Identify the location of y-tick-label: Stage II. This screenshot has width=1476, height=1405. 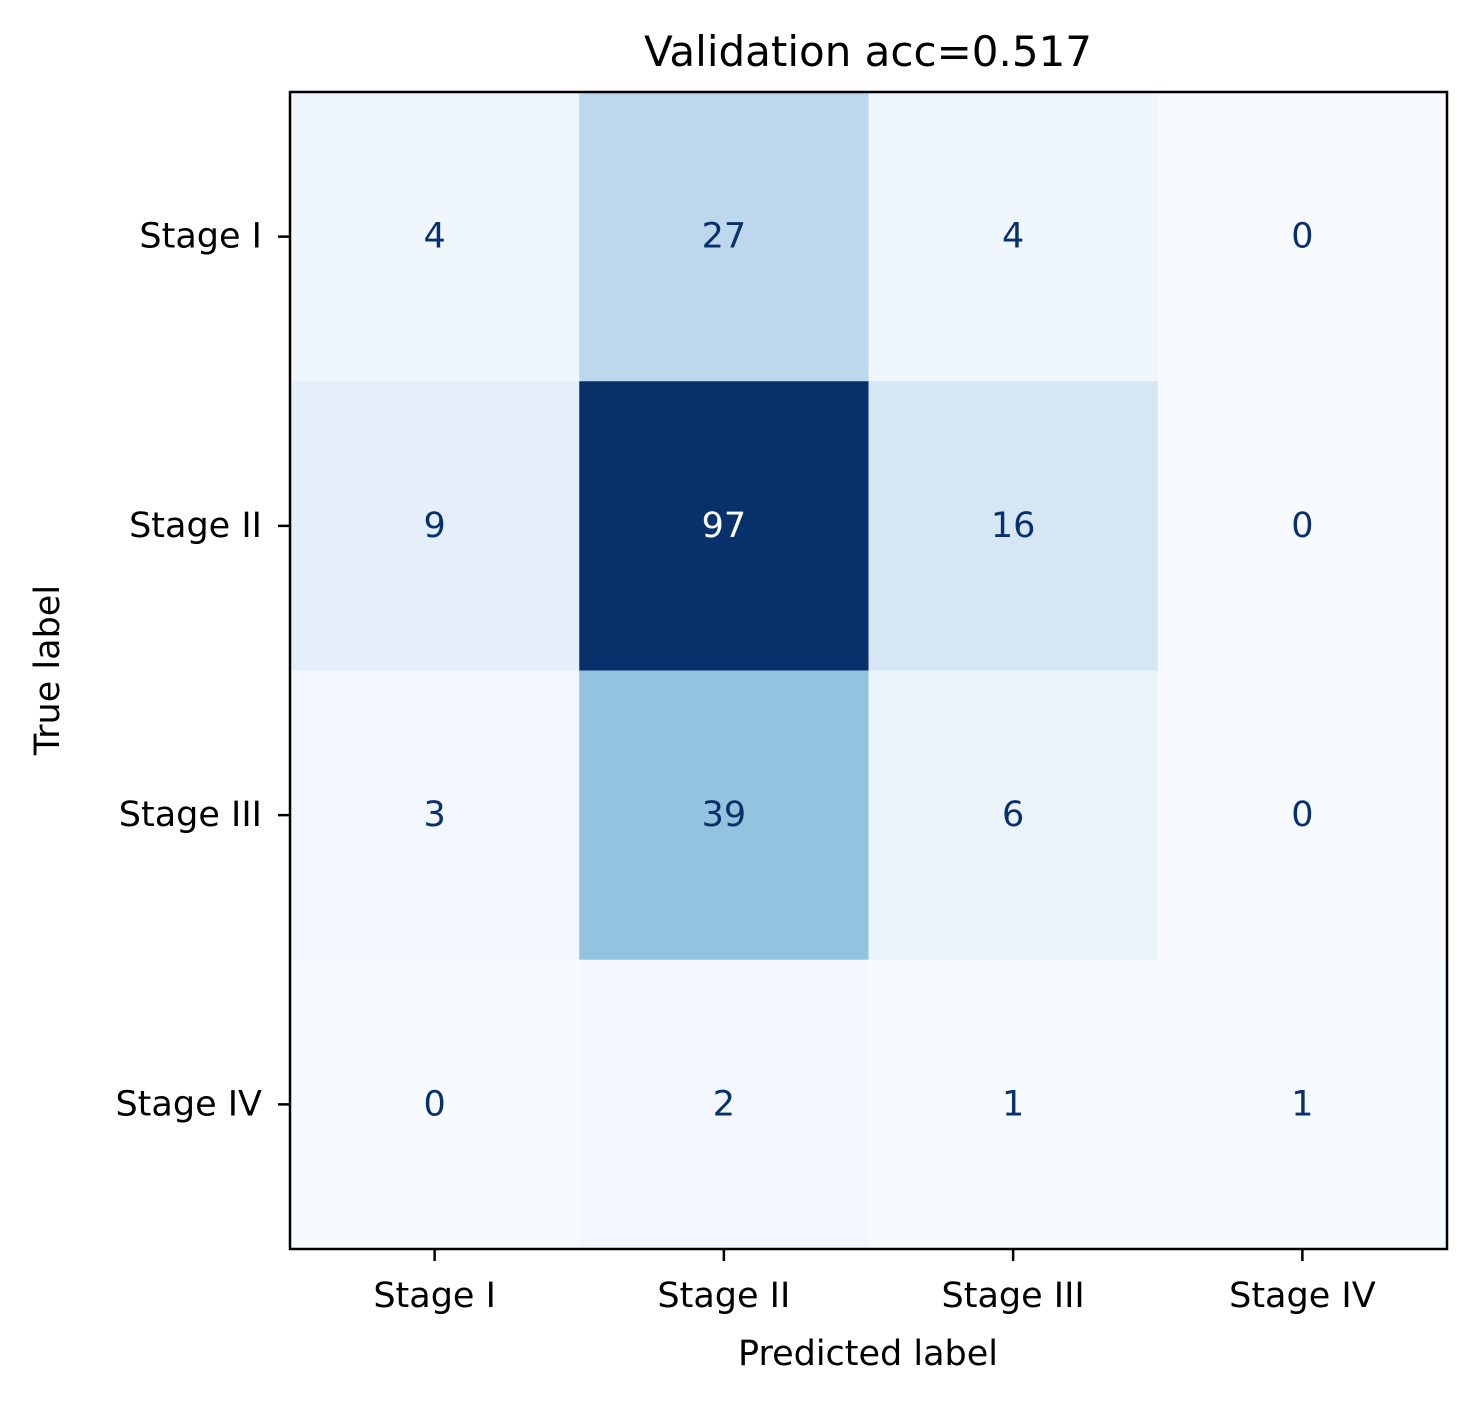
(195, 526).